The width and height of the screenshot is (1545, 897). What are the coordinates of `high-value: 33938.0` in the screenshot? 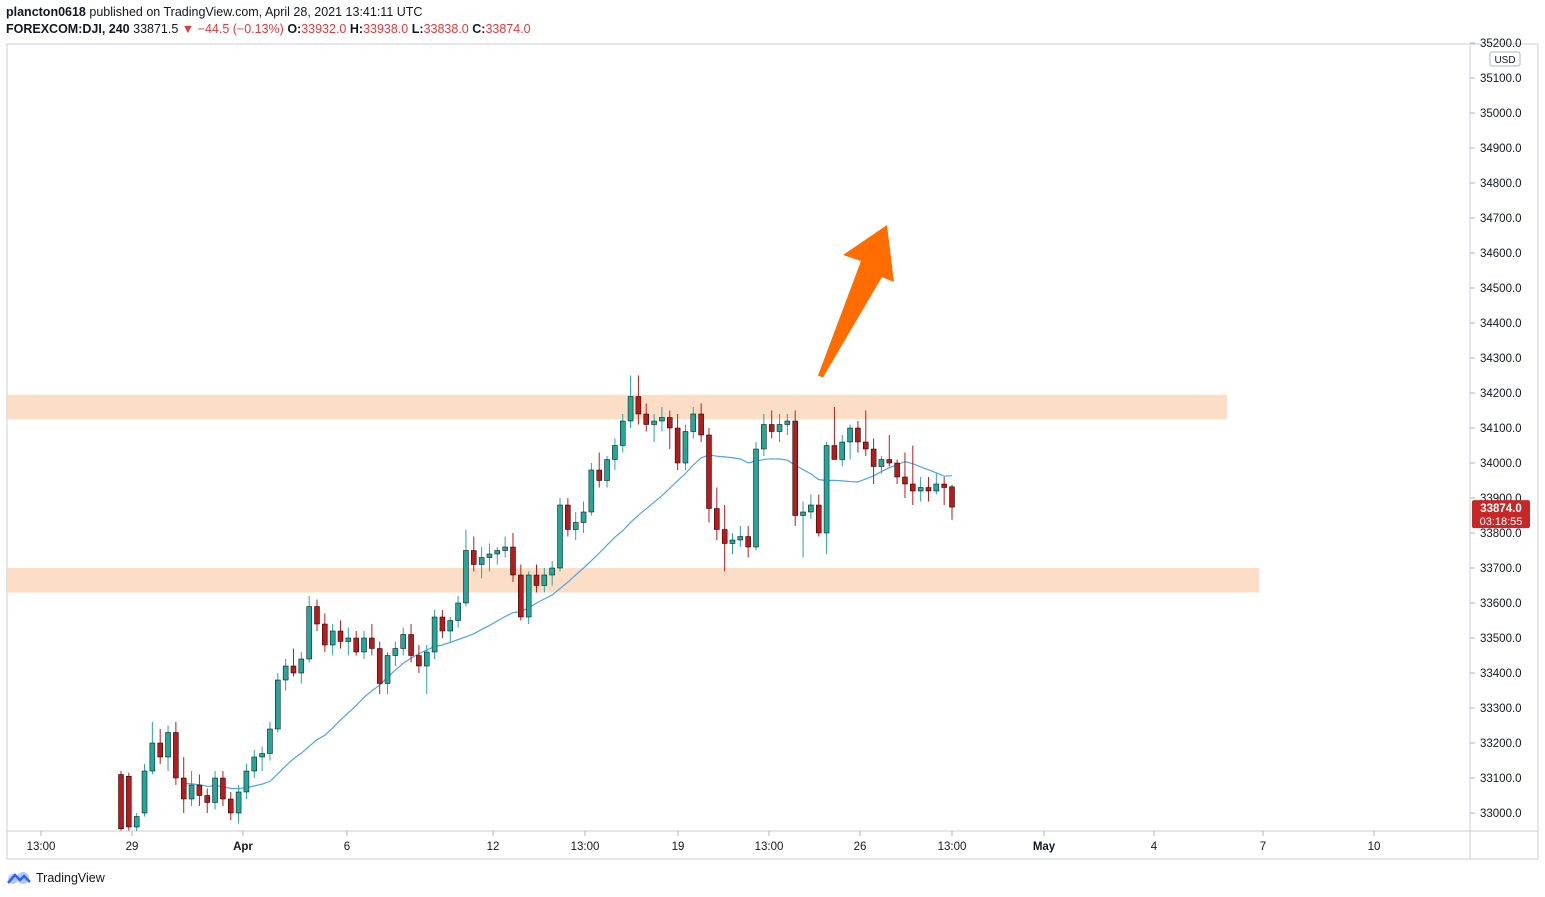 It's located at (386, 29).